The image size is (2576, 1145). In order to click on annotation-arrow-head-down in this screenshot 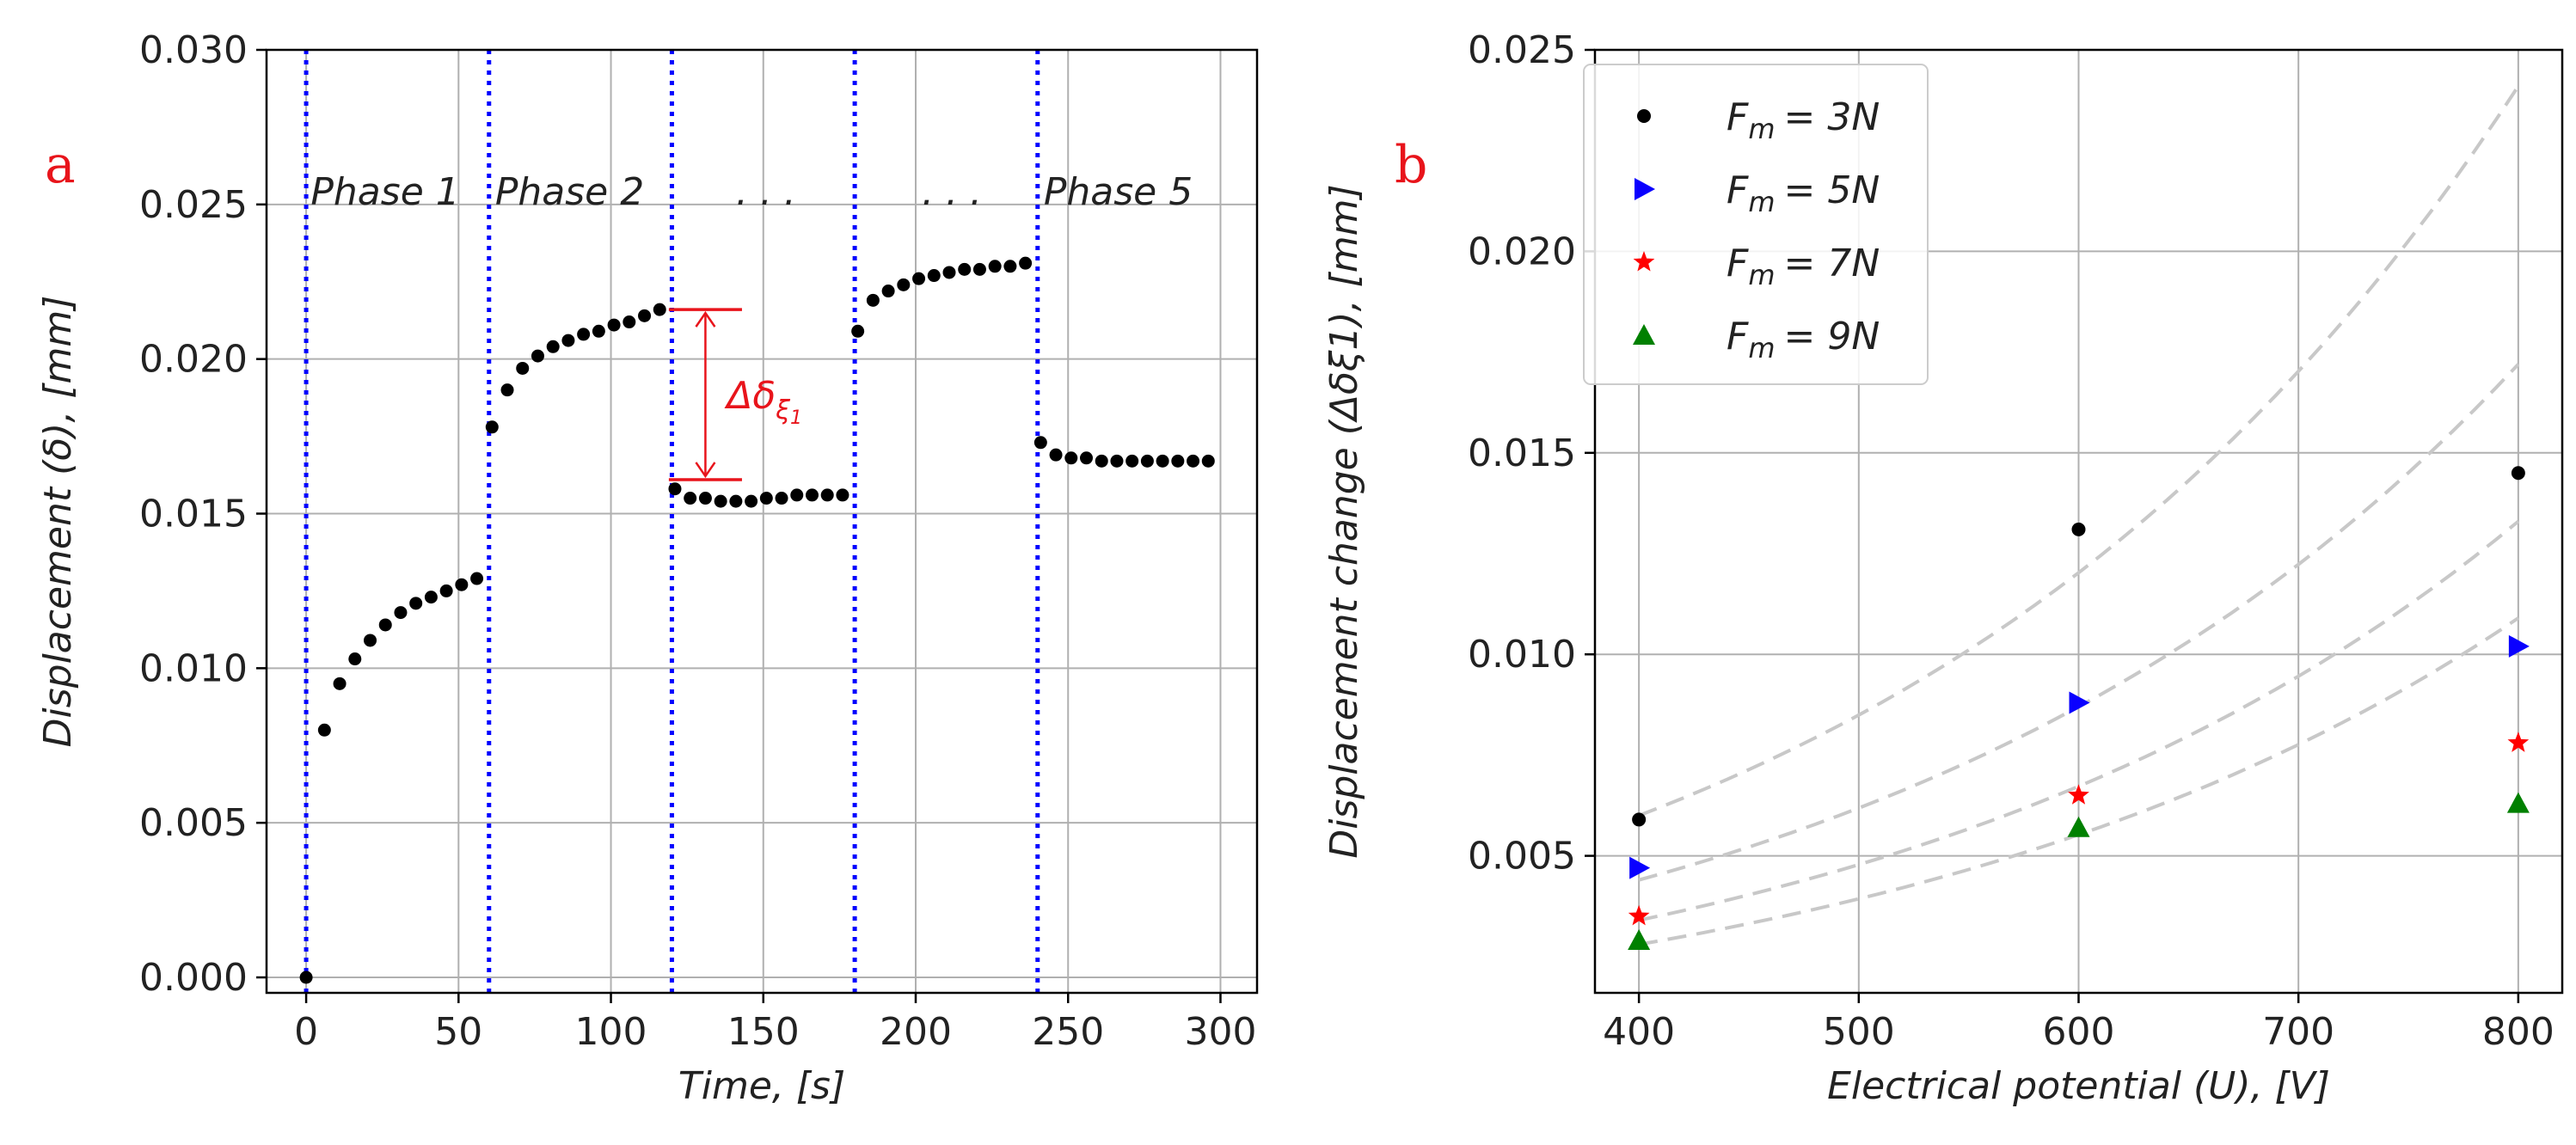, I will do `click(705, 470)`.